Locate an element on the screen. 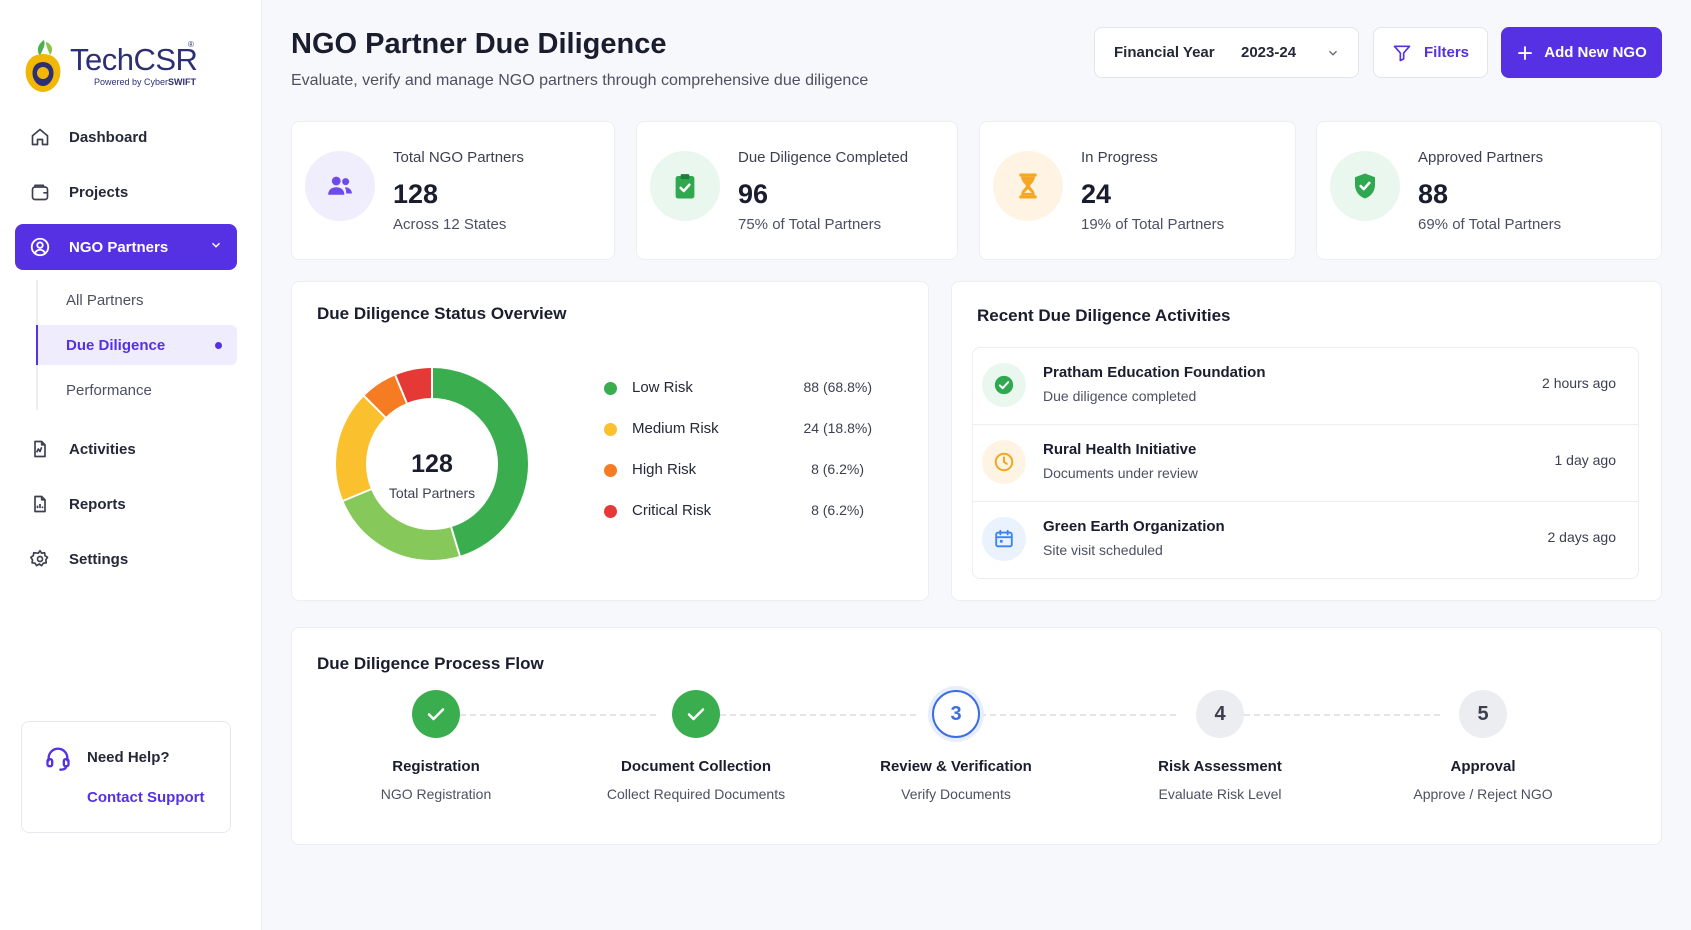  sidebar-item-label: Dashboard is located at coordinates (108, 137).